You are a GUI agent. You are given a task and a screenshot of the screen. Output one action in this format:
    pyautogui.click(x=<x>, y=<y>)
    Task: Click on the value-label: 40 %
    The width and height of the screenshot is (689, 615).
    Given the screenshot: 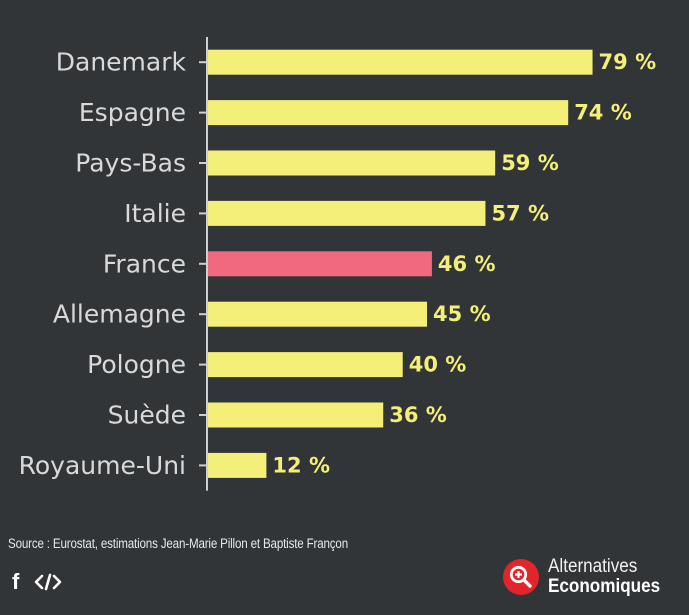 What is the action you would take?
    pyautogui.click(x=438, y=365)
    